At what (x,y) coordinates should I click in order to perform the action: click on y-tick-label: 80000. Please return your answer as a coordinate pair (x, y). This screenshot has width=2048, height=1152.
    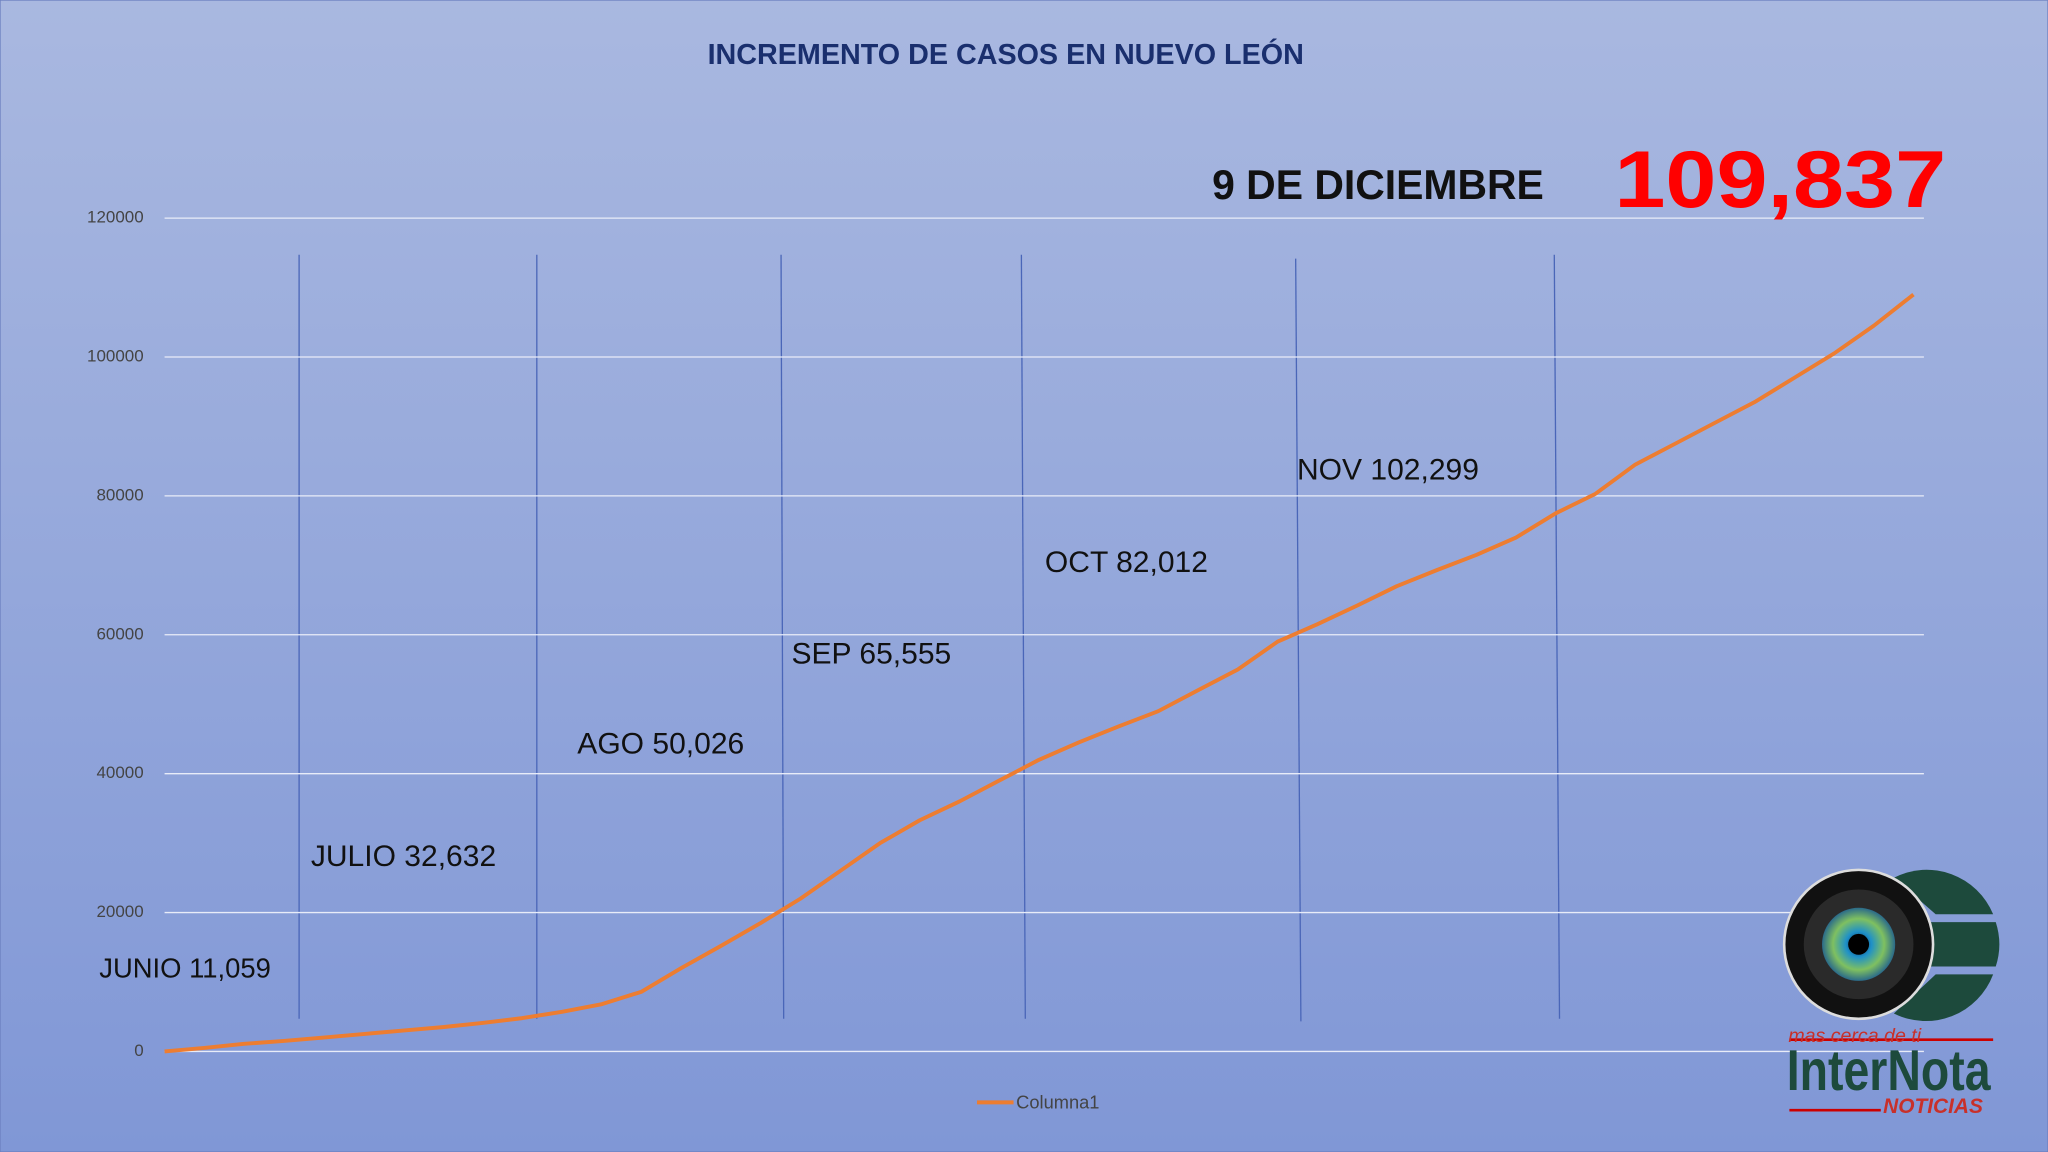
    Looking at the image, I should click on (119, 494).